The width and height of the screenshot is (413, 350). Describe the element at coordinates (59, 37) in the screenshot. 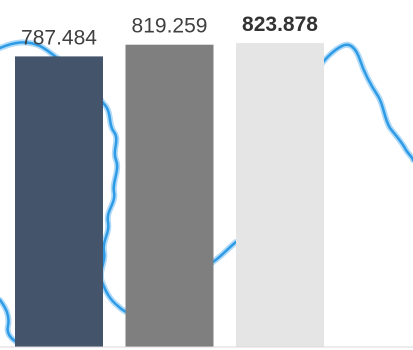

I see `bar-value-label-1: 787.484` at that location.